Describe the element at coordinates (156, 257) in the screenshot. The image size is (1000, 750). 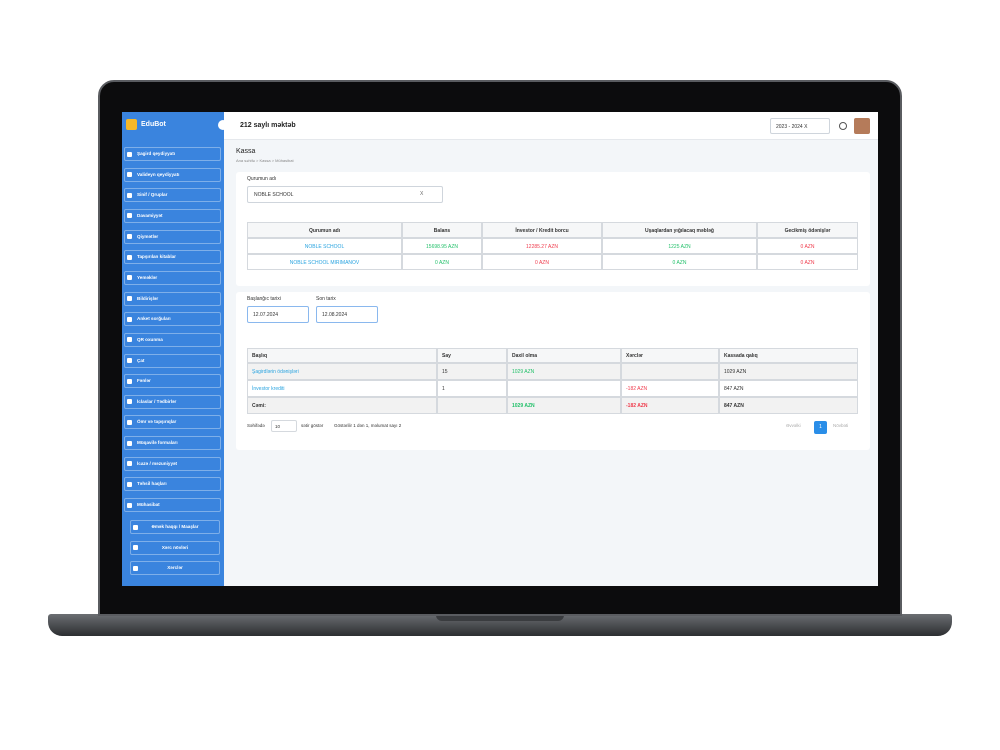
I see `menu-label: Tapşırılan kitablar` at that location.